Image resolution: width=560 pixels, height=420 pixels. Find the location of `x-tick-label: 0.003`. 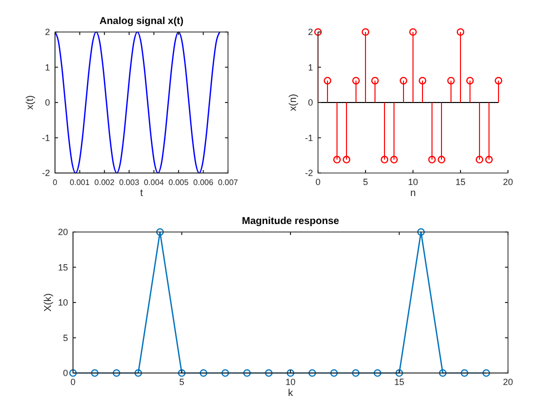

x-tick-label: 0.003 is located at coordinates (129, 182).